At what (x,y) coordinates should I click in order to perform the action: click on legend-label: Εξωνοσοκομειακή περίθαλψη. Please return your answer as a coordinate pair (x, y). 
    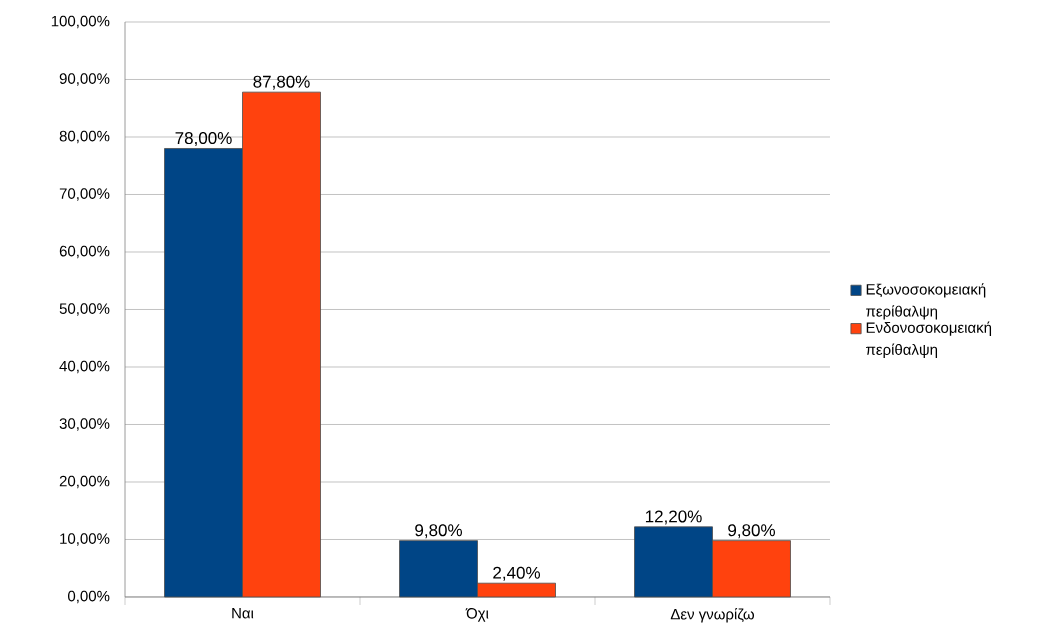
    Looking at the image, I should click on (926, 301).